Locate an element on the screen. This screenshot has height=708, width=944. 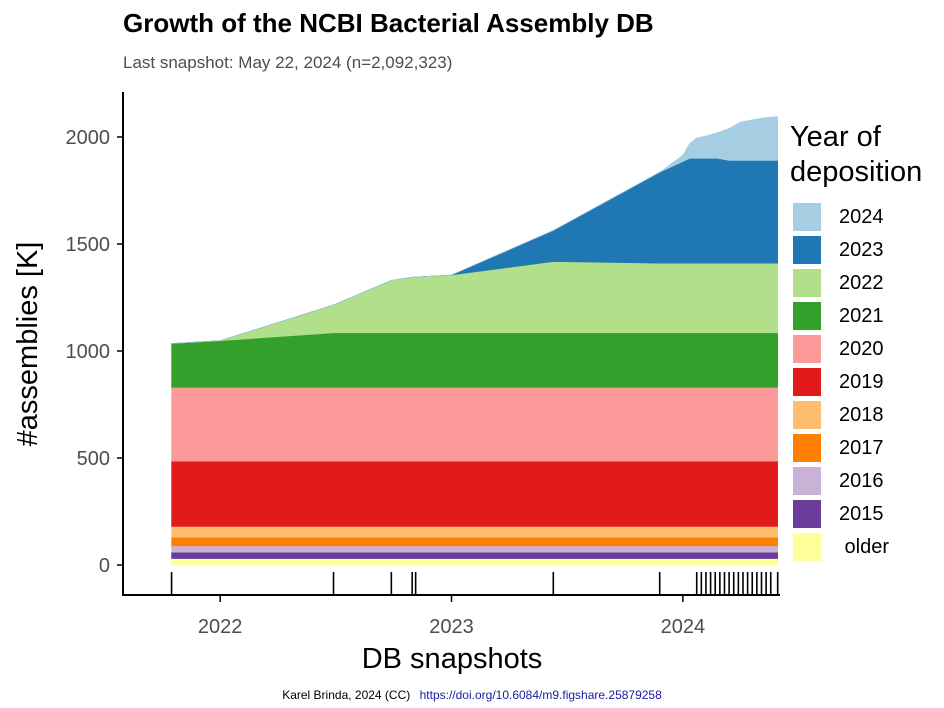
legend-title: Year of deposition is located at coordinates (865, 155).